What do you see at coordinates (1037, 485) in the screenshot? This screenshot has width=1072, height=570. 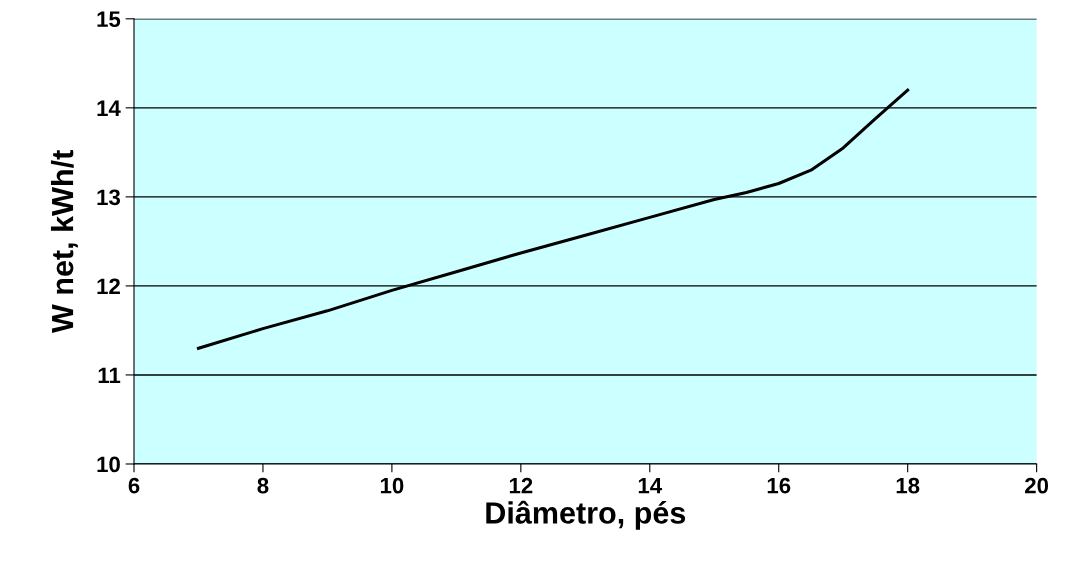 I see `x-tick-label: 20` at bounding box center [1037, 485].